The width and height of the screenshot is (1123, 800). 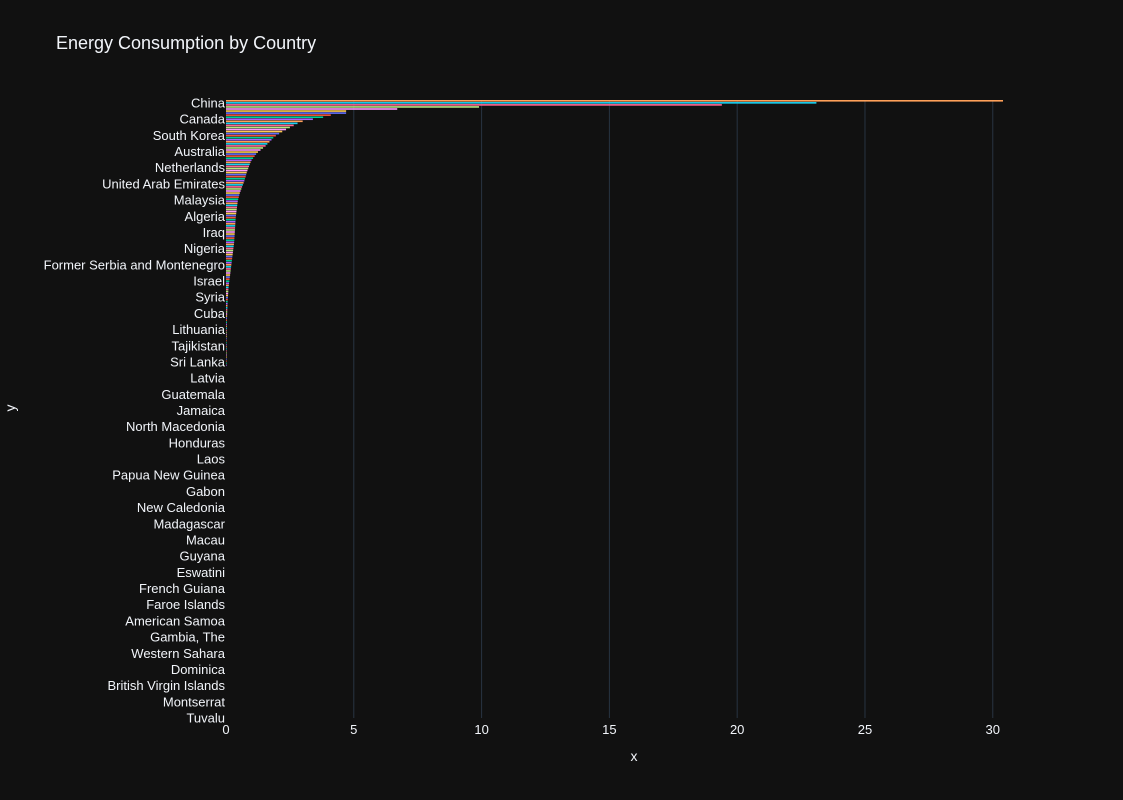 What do you see at coordinates (187, 637) in the screenshot?
I see `y-tick-label: Gambia, The` at bounding box center [187, 637].